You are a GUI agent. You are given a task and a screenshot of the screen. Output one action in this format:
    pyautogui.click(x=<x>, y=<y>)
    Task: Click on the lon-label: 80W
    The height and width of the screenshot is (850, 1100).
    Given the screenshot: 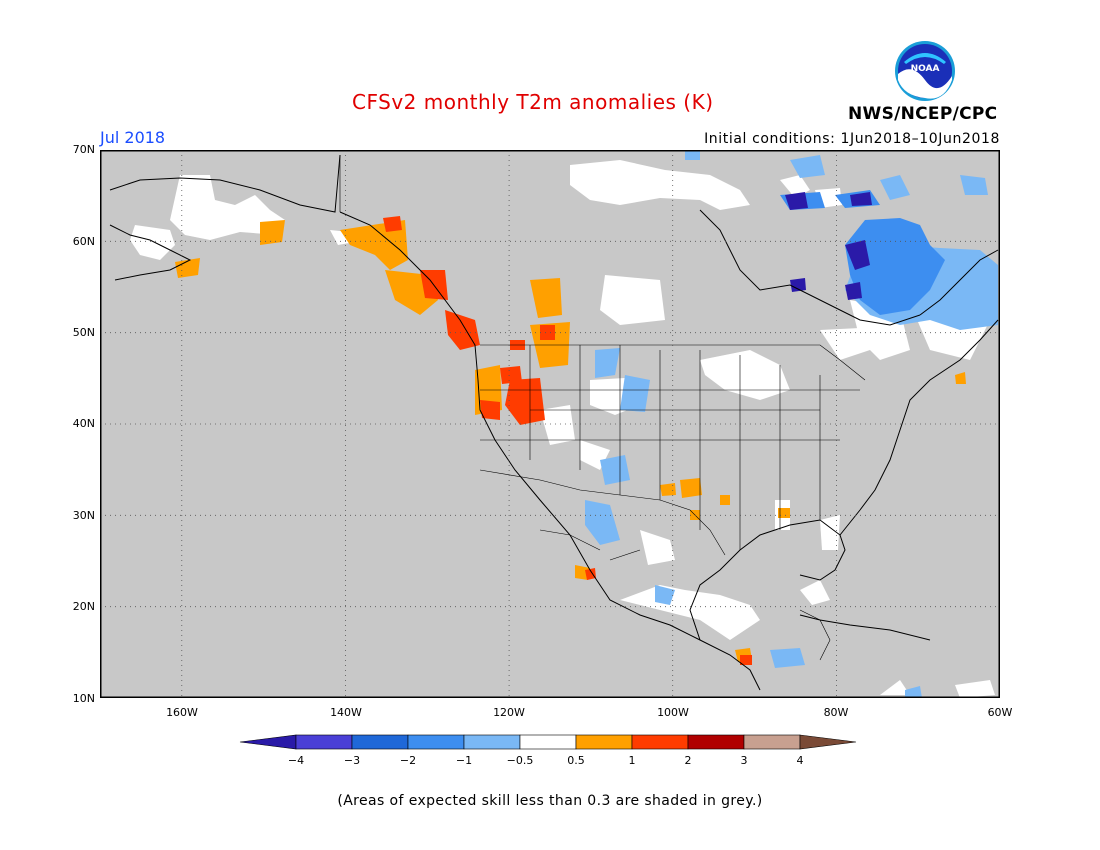 What is the action you would take?
    pyautogui.click(x=836, y=712)
    